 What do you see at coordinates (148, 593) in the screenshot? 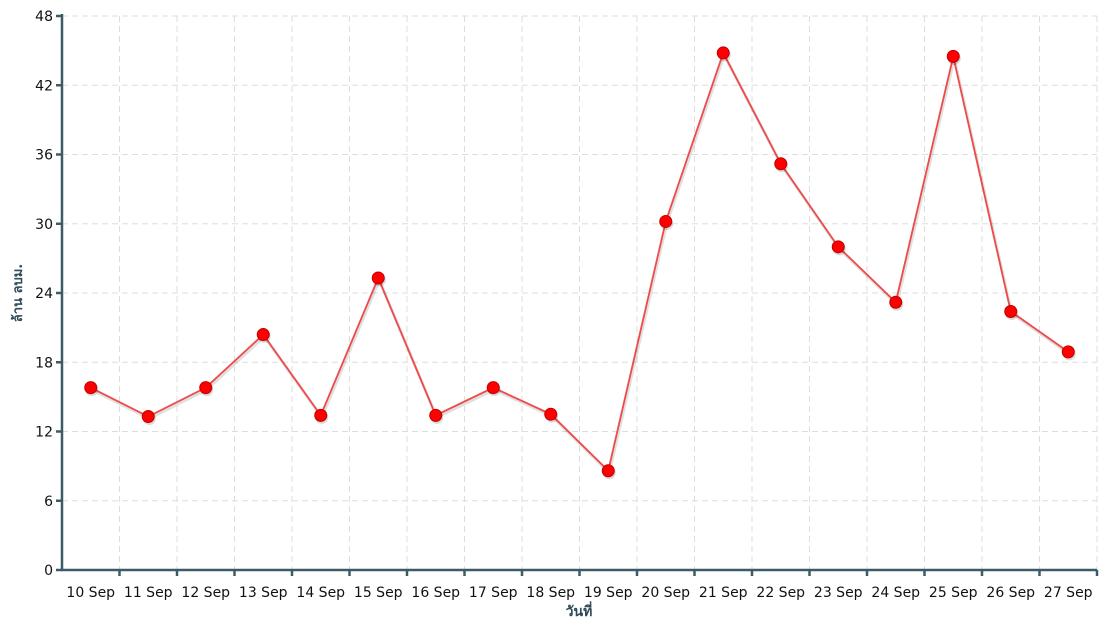
I see `x-tick-label: 11 Sep` at bounding box center [148, 593].